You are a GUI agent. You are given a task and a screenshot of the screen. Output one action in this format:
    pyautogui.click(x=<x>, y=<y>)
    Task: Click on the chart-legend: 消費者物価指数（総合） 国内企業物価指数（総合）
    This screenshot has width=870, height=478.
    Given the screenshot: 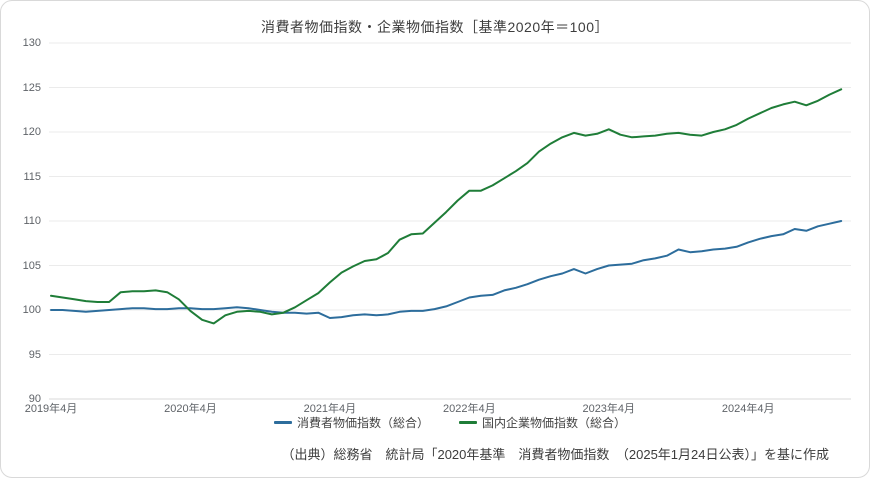 What is the action you would take?
    pyautogui.click(x=450, y=422)
    